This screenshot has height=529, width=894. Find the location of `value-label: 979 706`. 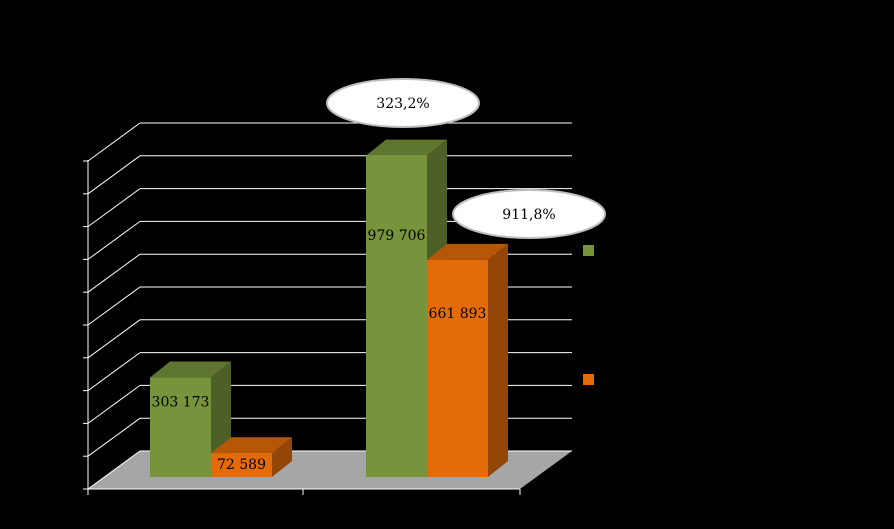

value-label: 979 706 is located at coordinates (397, 236).